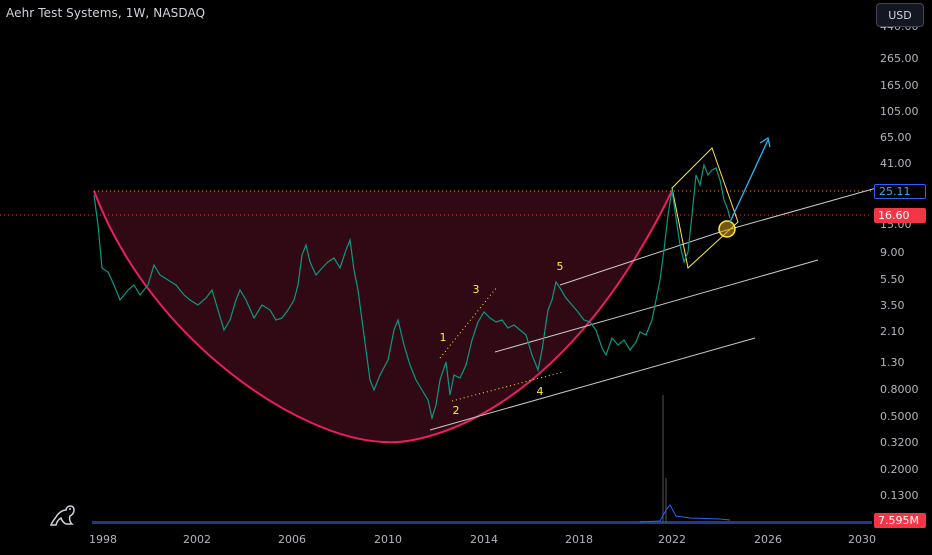 This screenshot has width=932, height=555. What do you see at coordinates (640, 258) in the screenshot?
I see `channel-line-mid-upper` at bounding box center [640, 258].